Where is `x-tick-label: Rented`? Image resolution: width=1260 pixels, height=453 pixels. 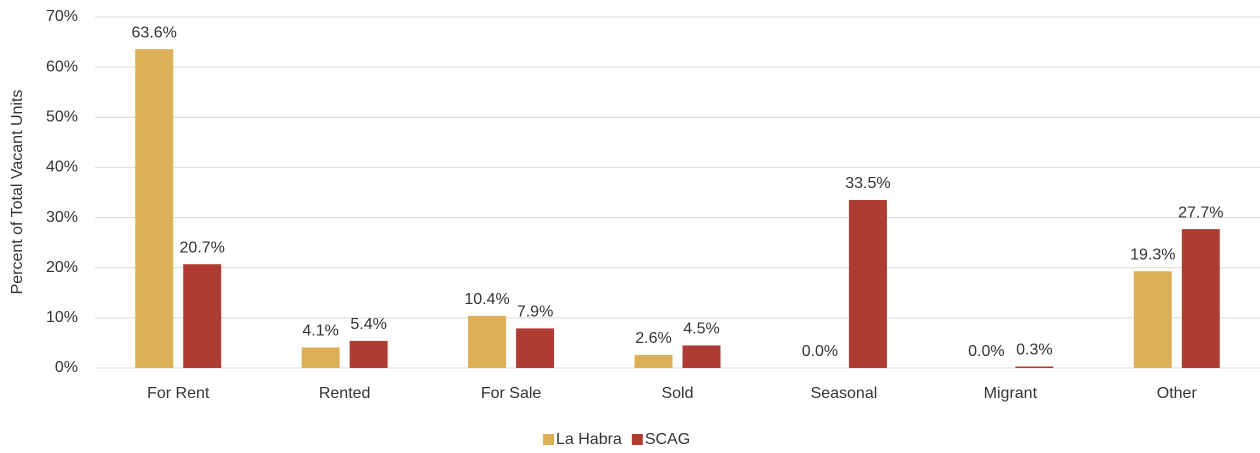
x-tick-label: Rented is located at coordinates (345, 393).